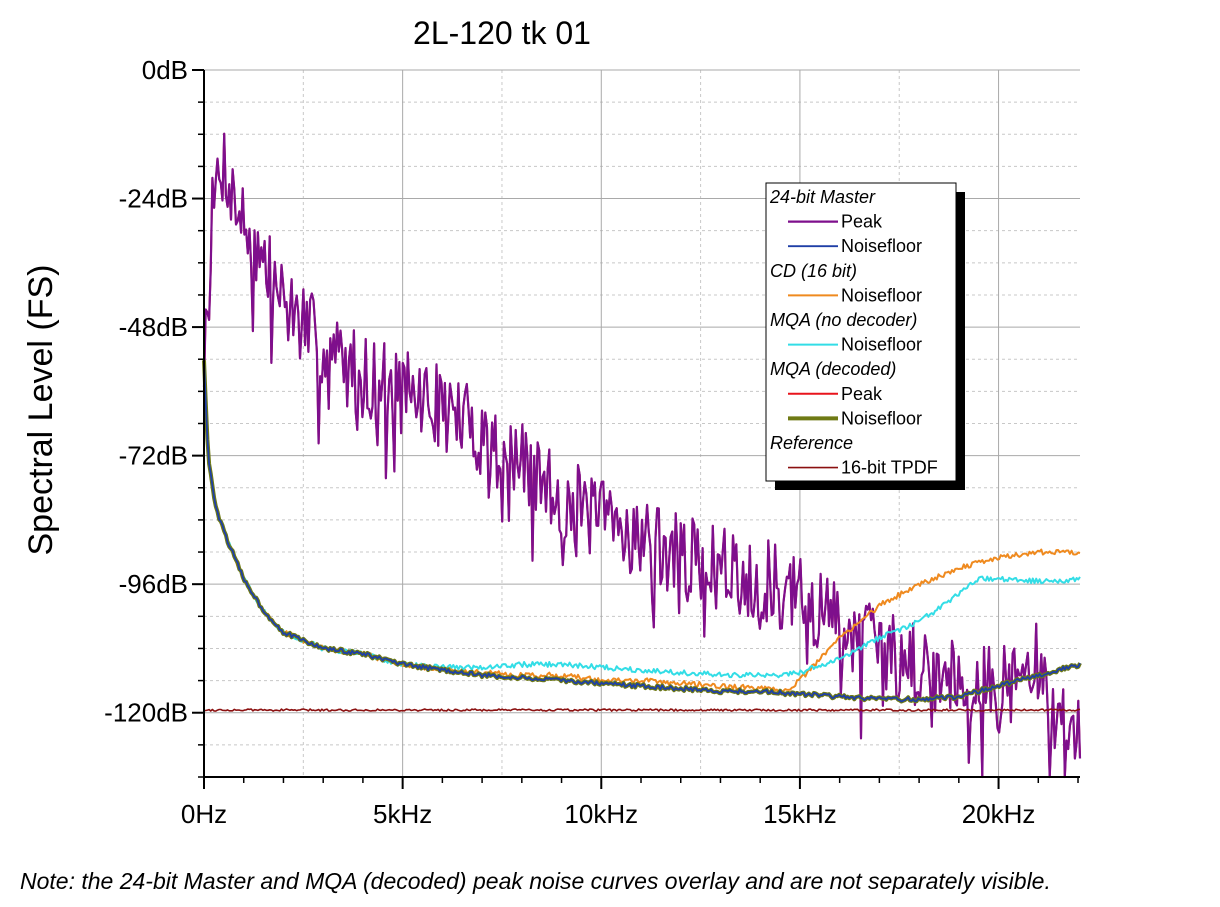  What do you see at coordinates (843, 320) in the screenshot?
I see `legend-group-label: MQA (no decoder)` at bounding box center [843, 320].